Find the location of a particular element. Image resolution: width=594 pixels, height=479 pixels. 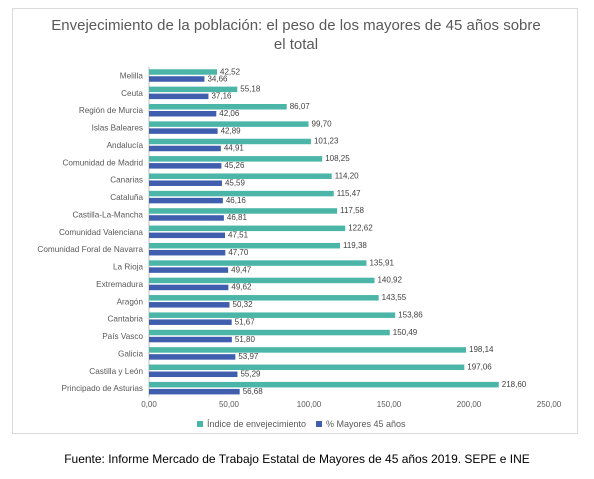

data-label: 117,58 is located at coordinates (352, 210).